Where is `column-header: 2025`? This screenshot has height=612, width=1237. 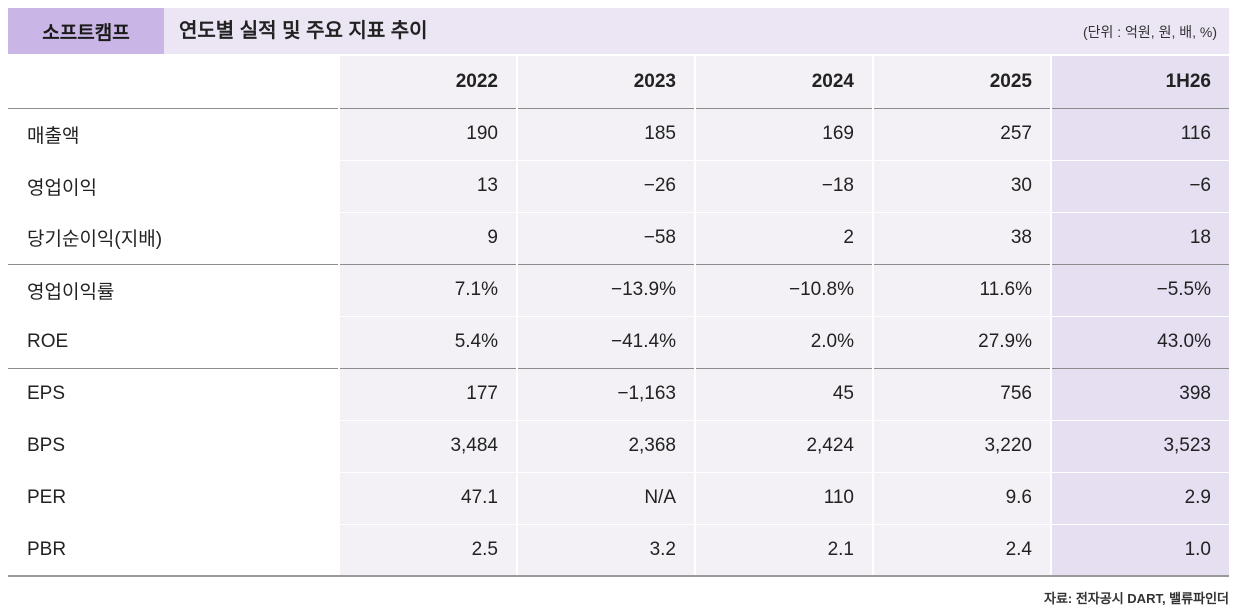 column-header: 2025 is located at coordinates (961, 82).